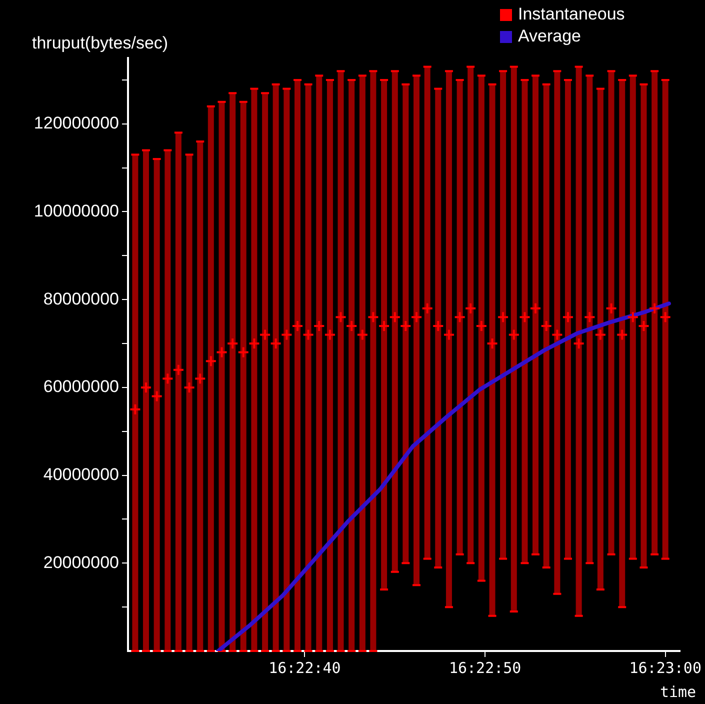 The width and height of the screenshot is (705, 704). Describe the element at coordinates (665, 667) in the screenshot. I see `x-tick-label: 16:23:00` at that location.